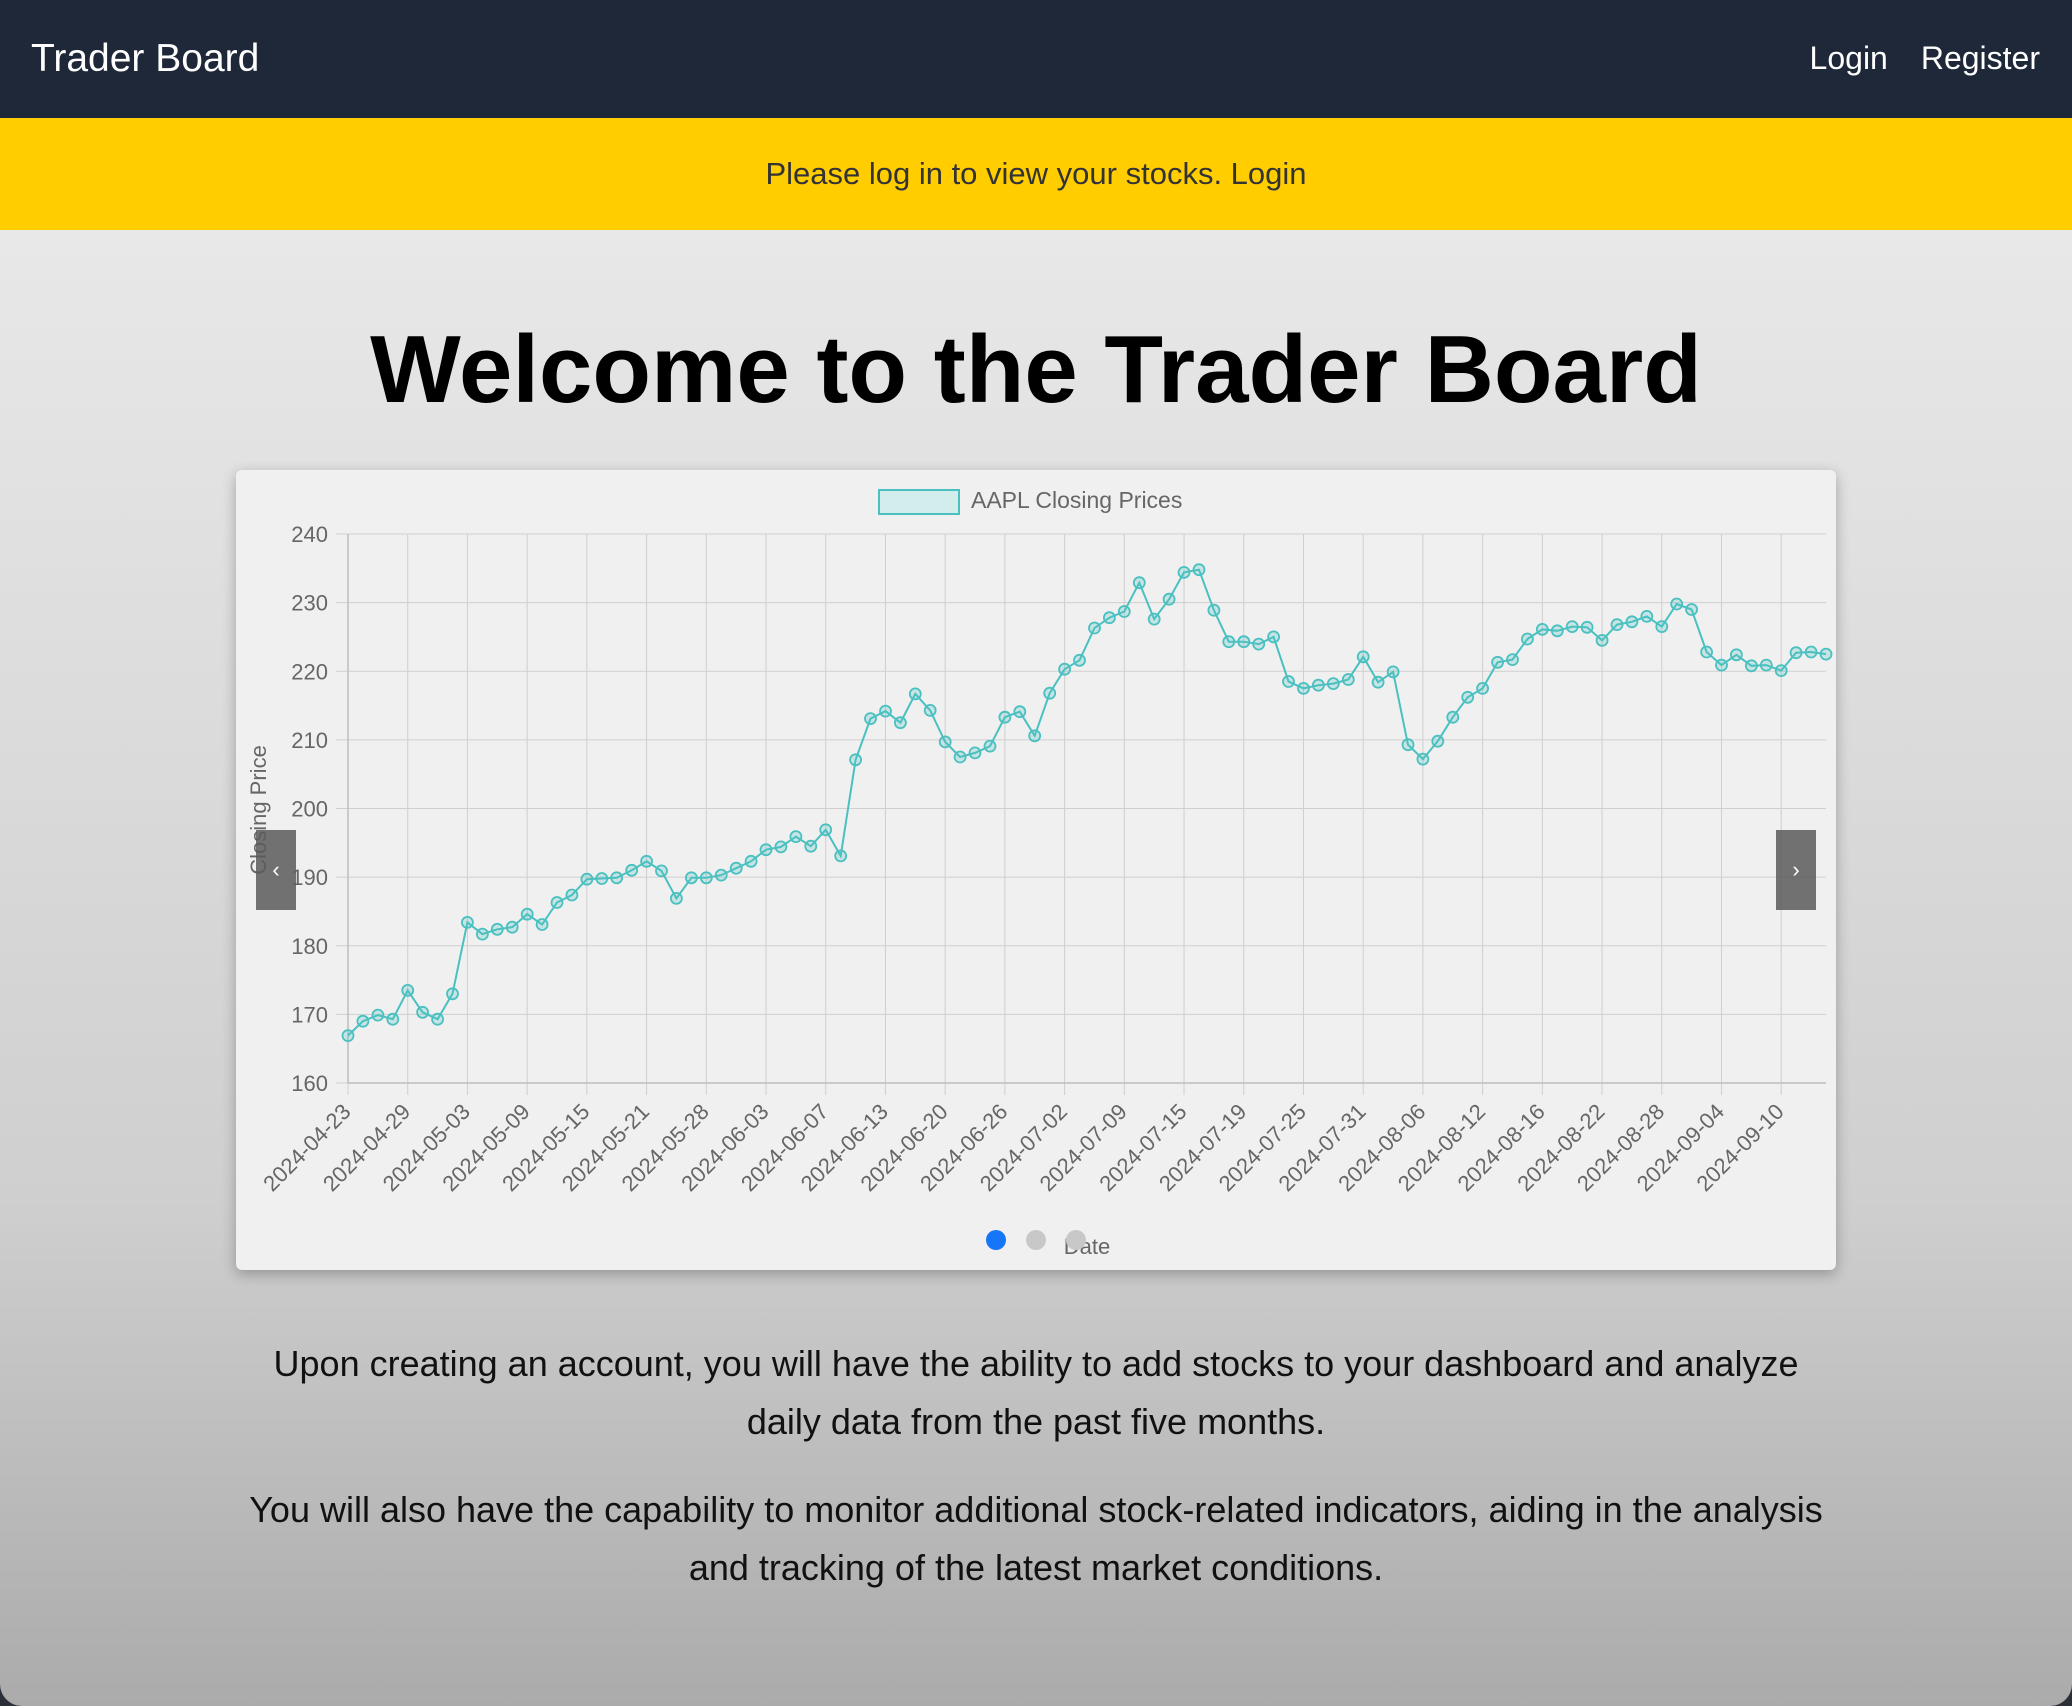  Describe the element at coordinates (145, 58) in the screenshot. I see `brand-logo: Trader Board` at that location.